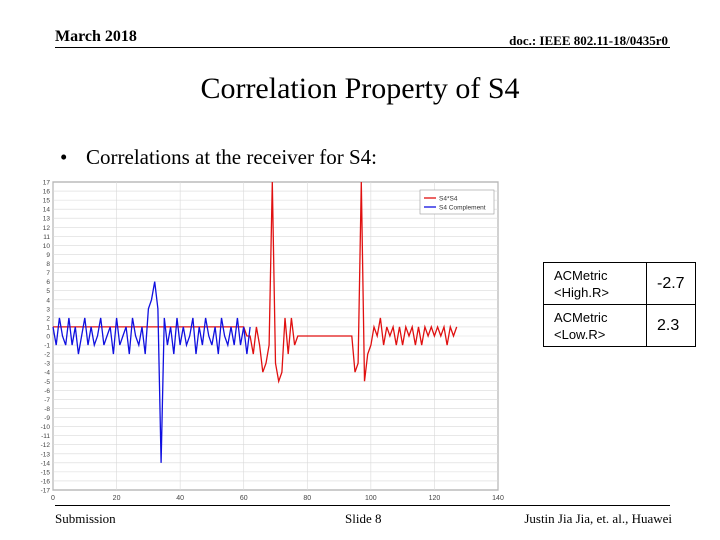 This screenshot has width=720, height=540. What do you see at coordinates (47, 346) in the screenshot?
I see `y-tick-label: -1` at bounding box center [47, 346].